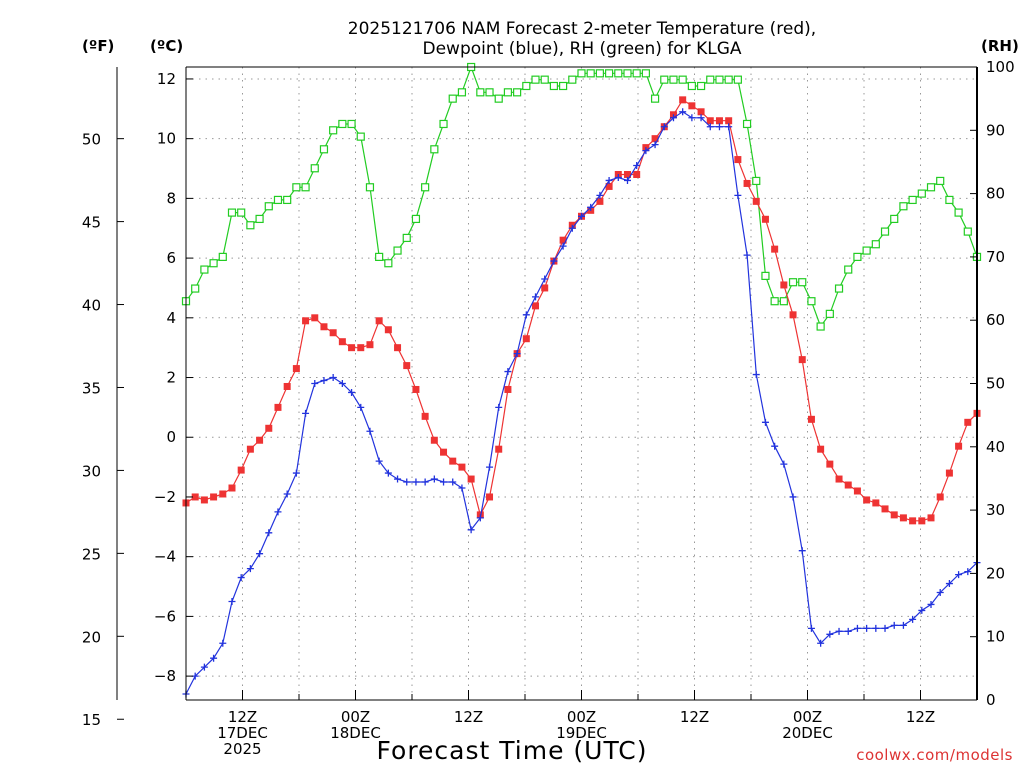  What do you see at coordinates (1000, 67) in the screenshot?
I see `rh-tick-label: 100` at bounding box center [1000, 67].